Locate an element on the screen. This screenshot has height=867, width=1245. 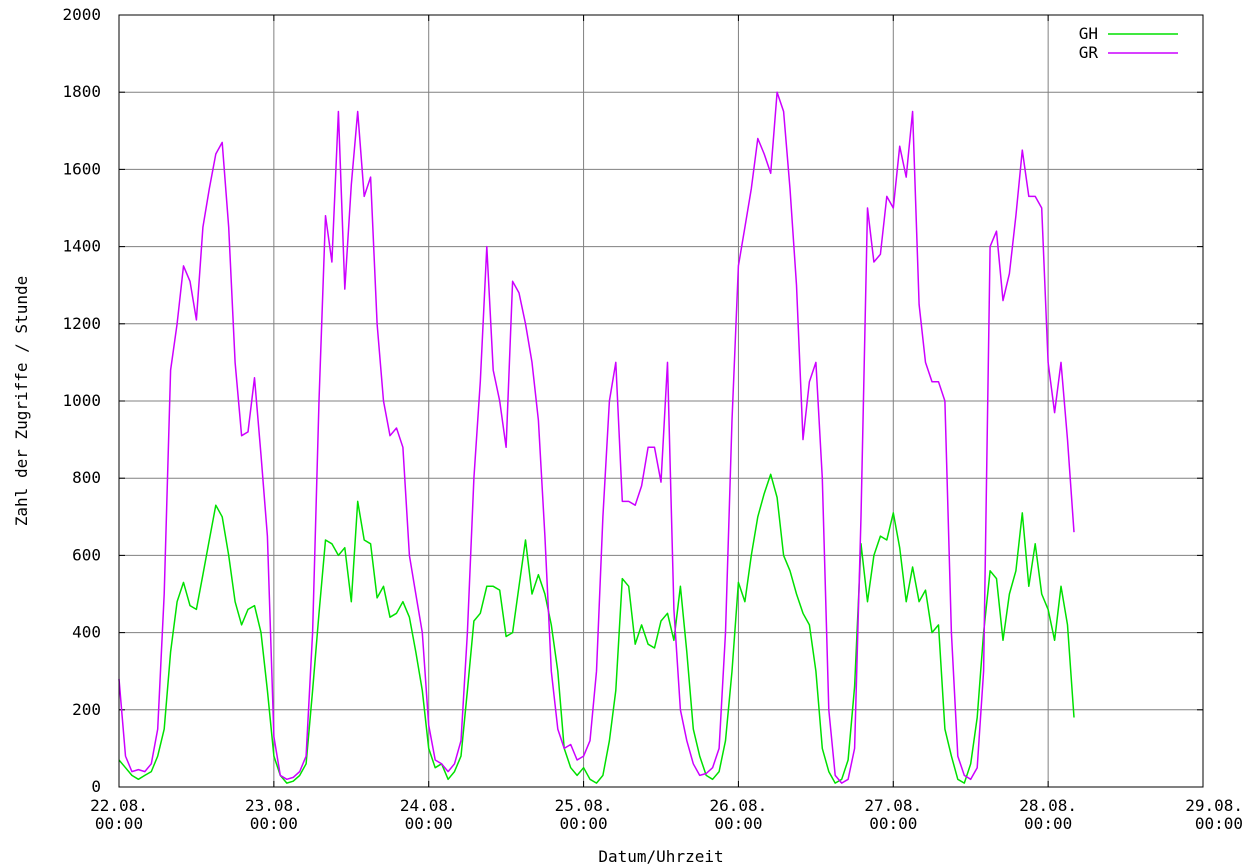
y-tick-label: 2000 is located at coordinates (81, 14).